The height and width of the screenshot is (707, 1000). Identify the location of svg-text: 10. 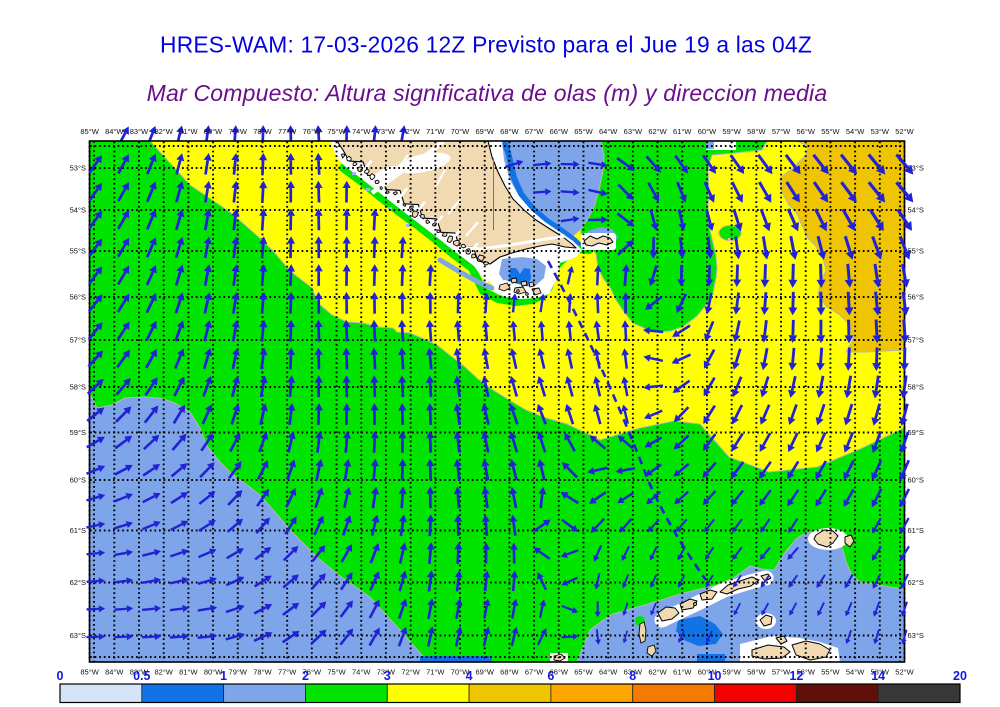
(715, 676).